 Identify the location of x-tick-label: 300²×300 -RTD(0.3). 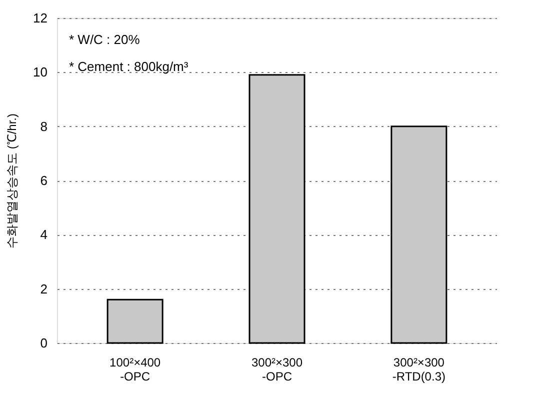
(419, 370).